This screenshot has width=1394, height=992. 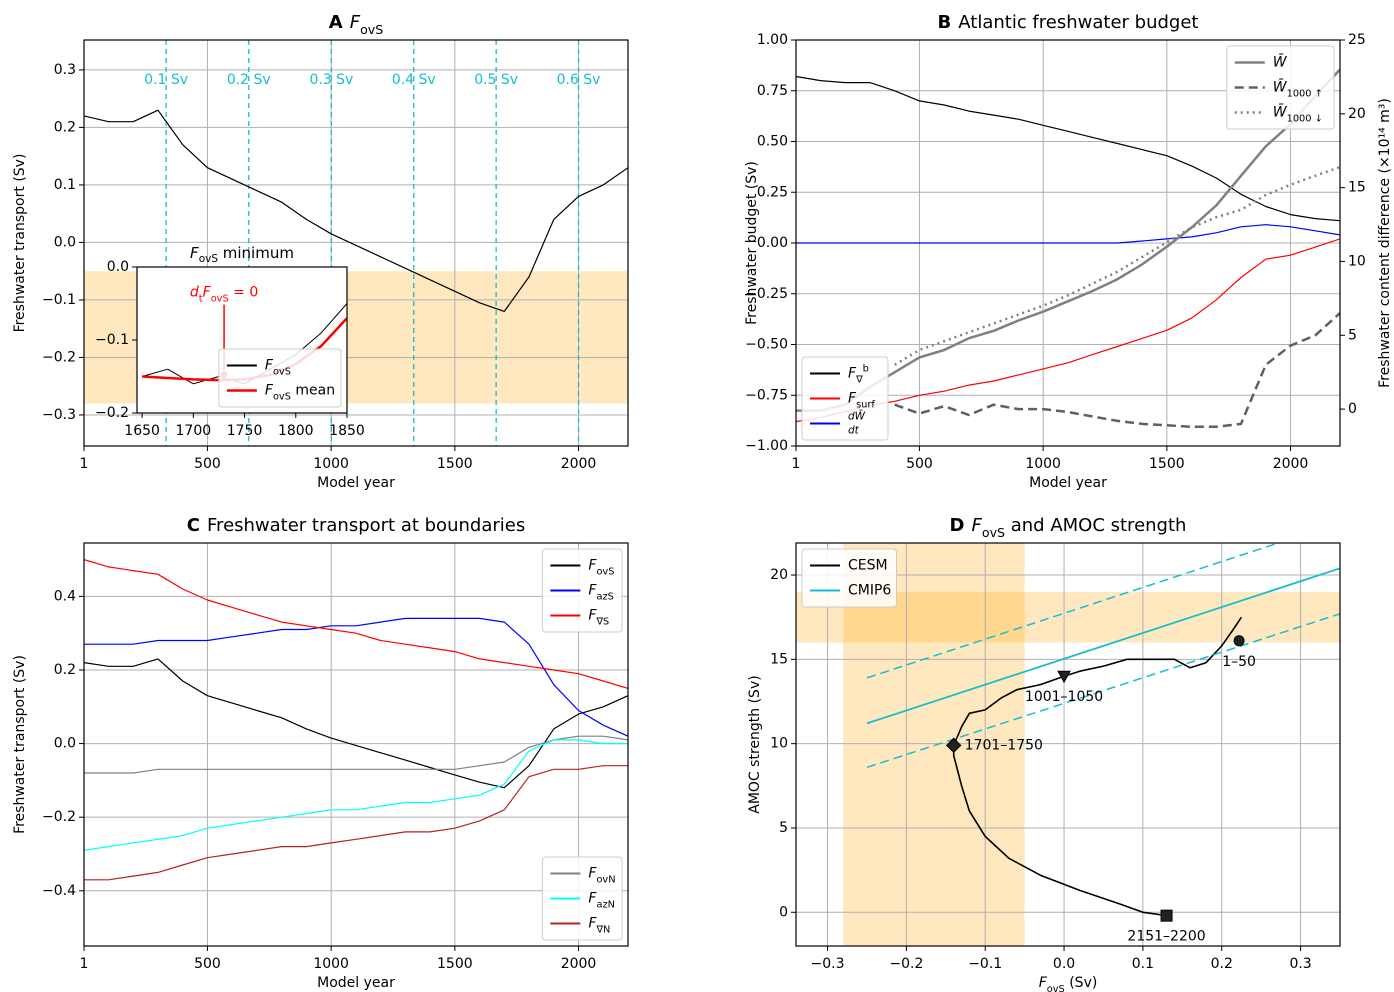 I want to click on x-tick-label: 1650, so click(x=142, y=431).